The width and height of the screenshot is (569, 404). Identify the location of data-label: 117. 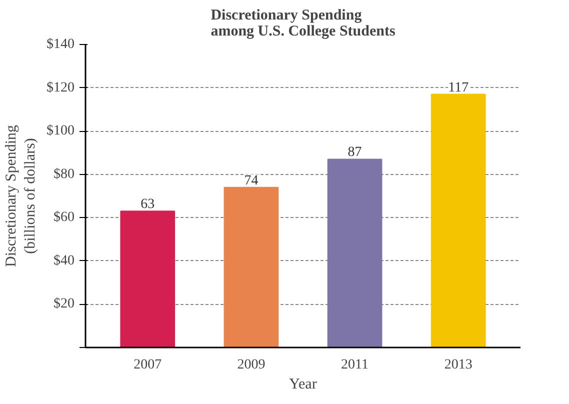
(458, 88).